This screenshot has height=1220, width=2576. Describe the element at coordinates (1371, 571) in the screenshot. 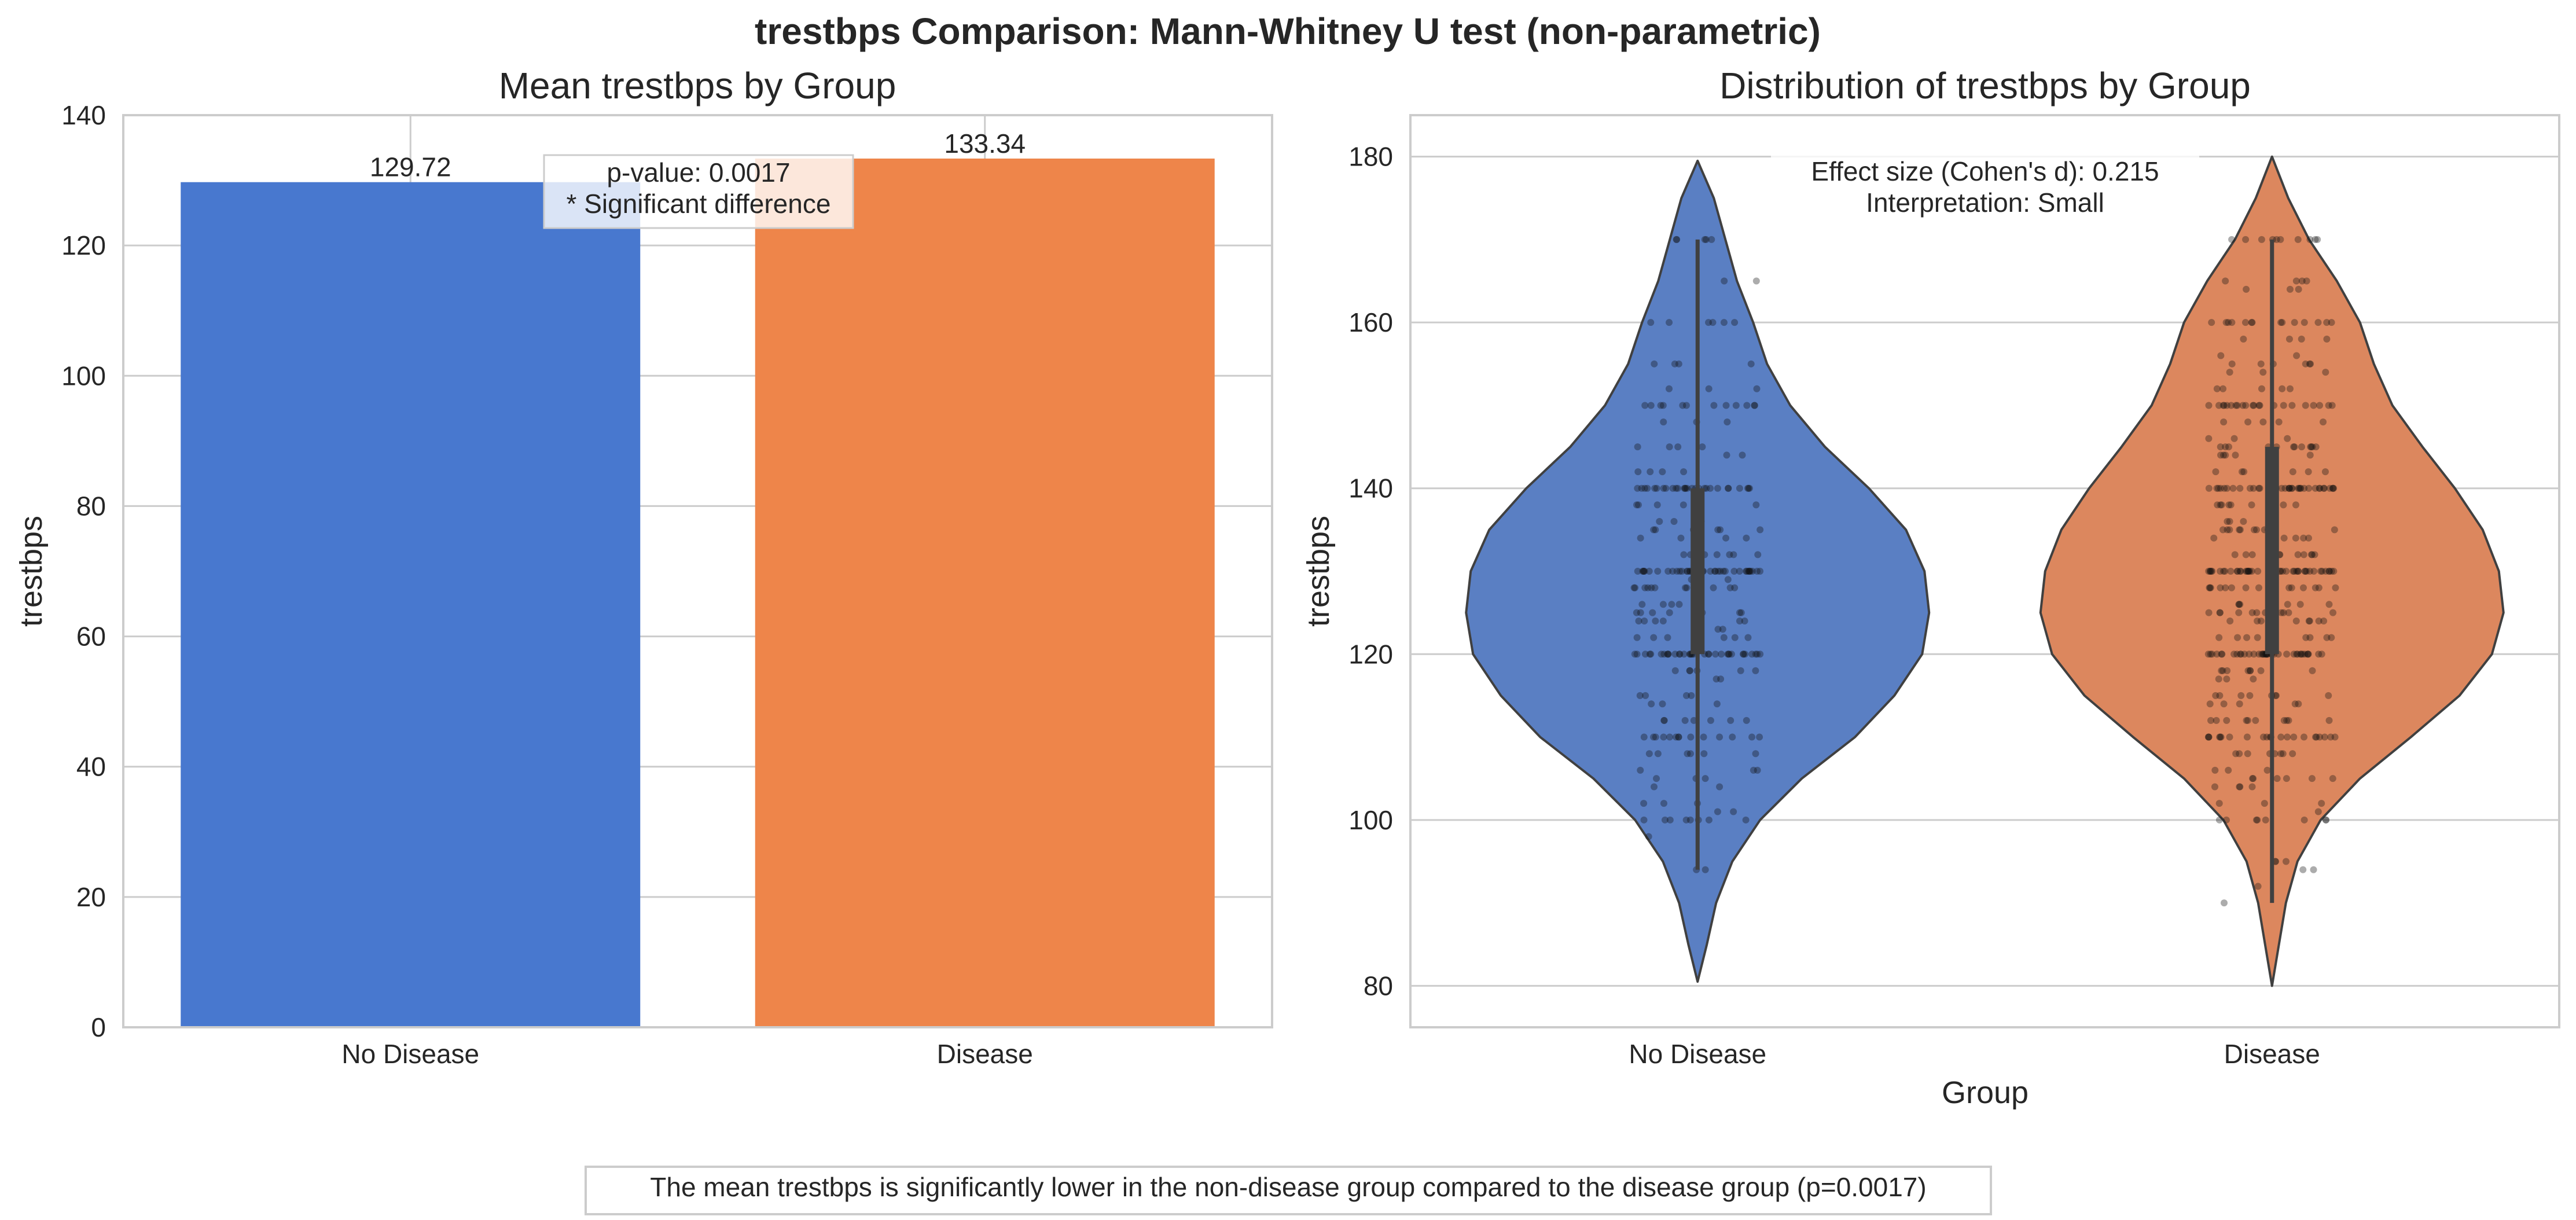

I see `violin-chart-y-ticks: 80 100 120 140 160 180` at that location.